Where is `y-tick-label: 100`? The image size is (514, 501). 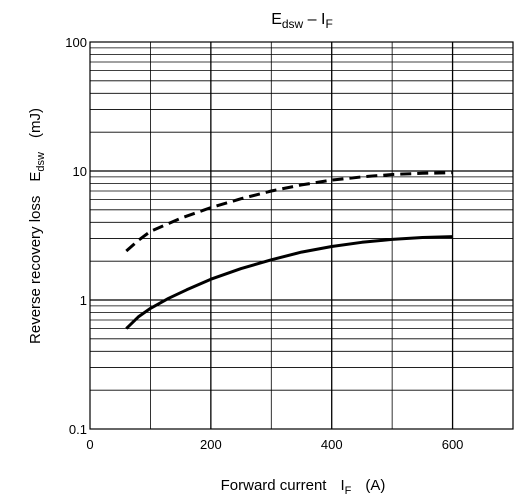
y-tick-label: 100 is located at coordinates (76, 42).